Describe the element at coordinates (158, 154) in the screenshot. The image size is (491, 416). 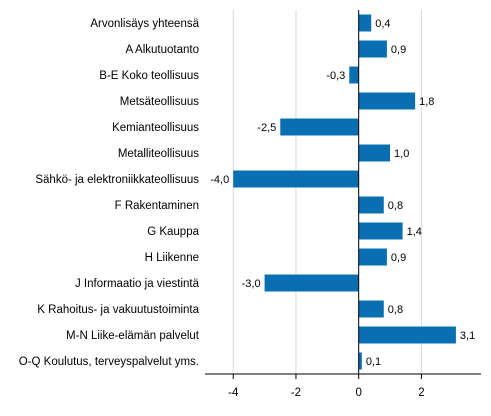
I see `category-label: Metalliteollisuus` at that location.